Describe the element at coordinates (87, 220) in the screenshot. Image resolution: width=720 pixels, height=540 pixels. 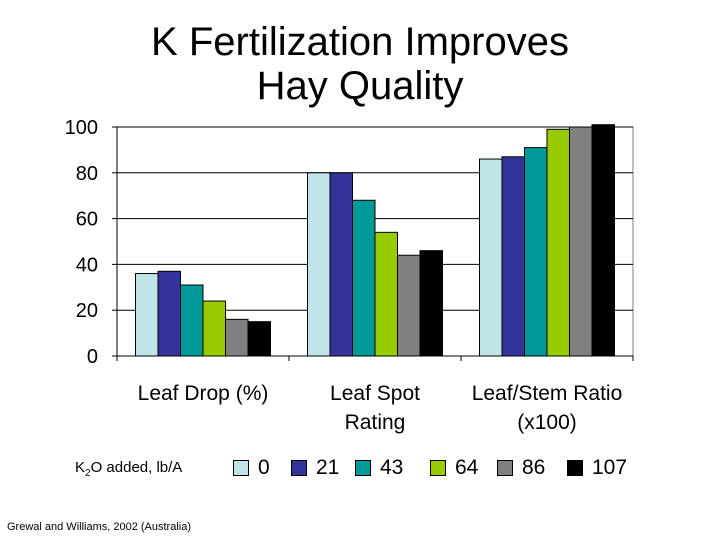
I see `y-tick-label: 60` at that location.